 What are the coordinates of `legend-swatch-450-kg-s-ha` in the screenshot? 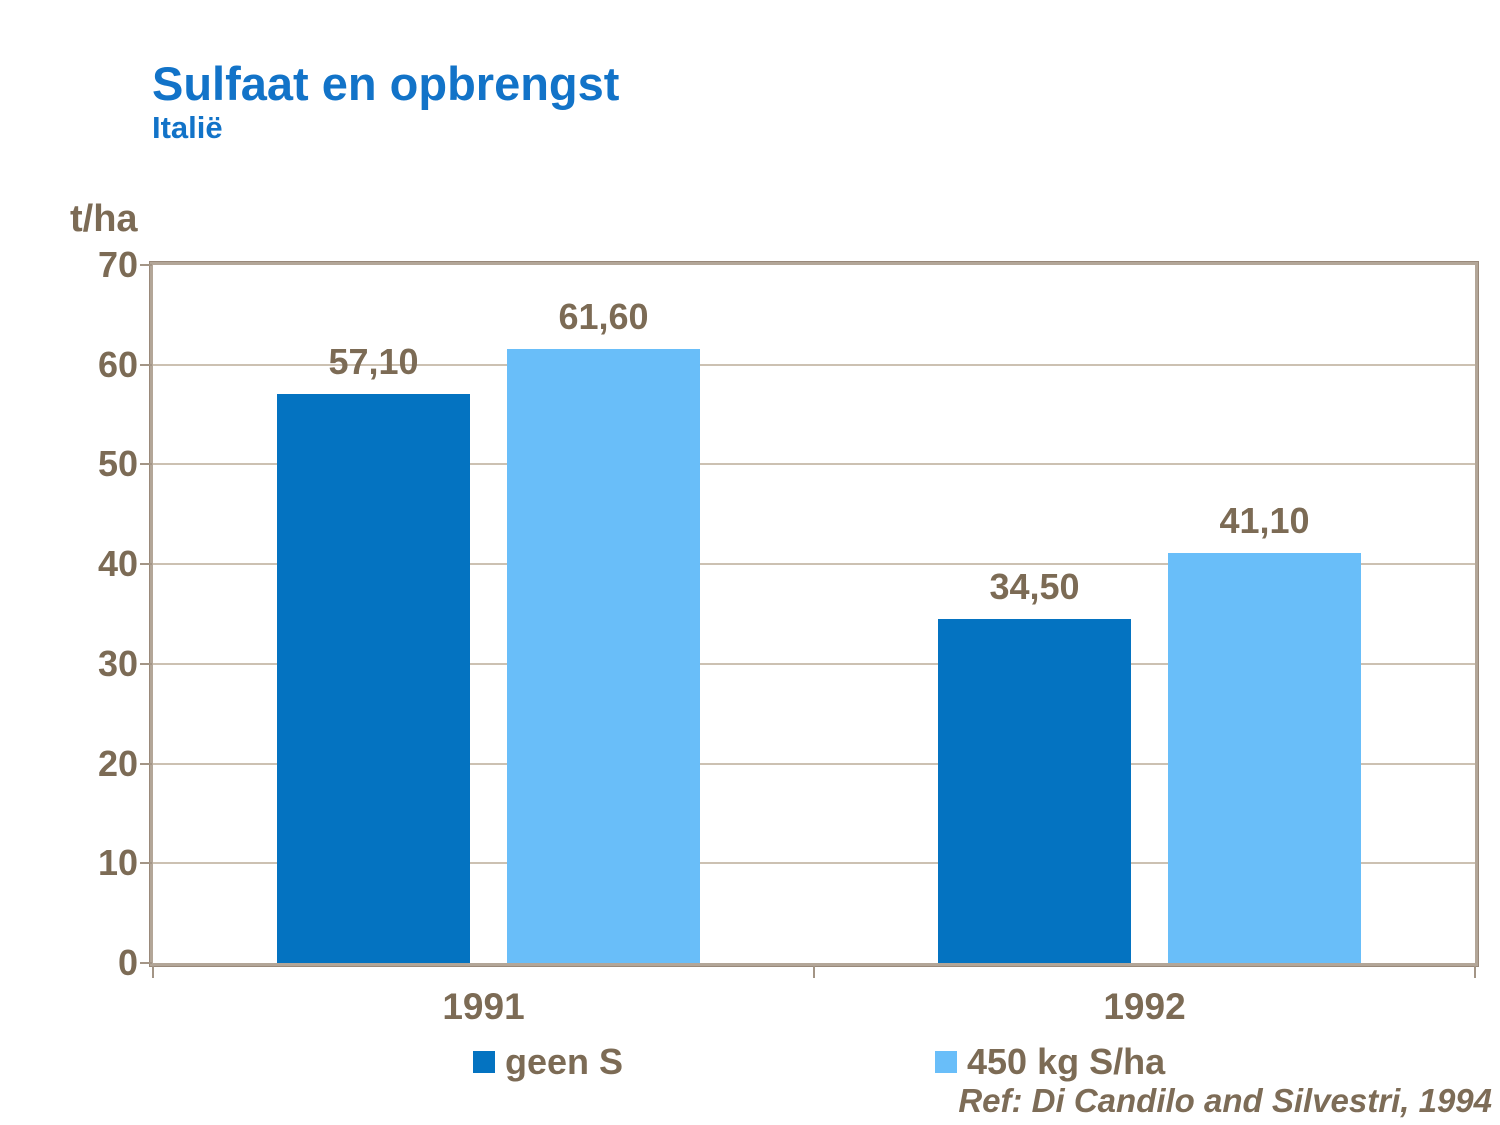 It's located at (946, 1062).